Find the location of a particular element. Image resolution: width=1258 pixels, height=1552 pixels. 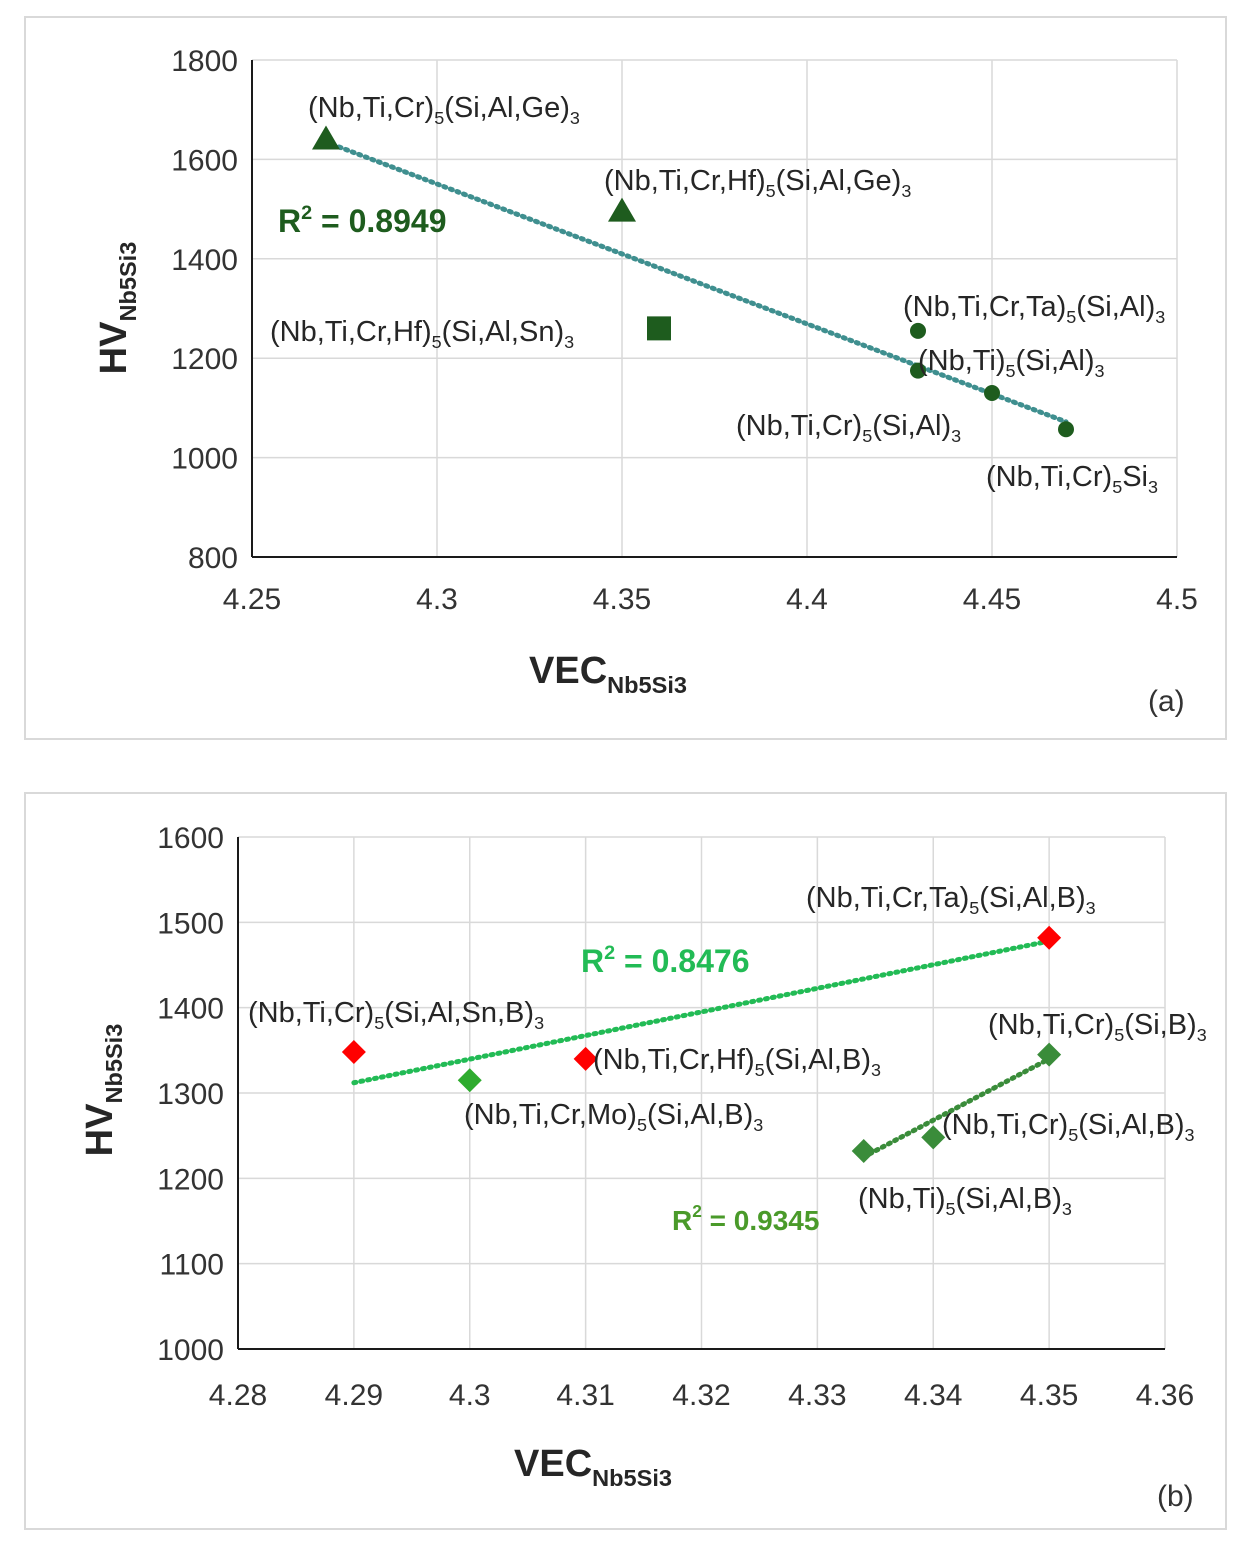

data-point-label-part: (Si,B) is located at coordinates (1160, 1025).